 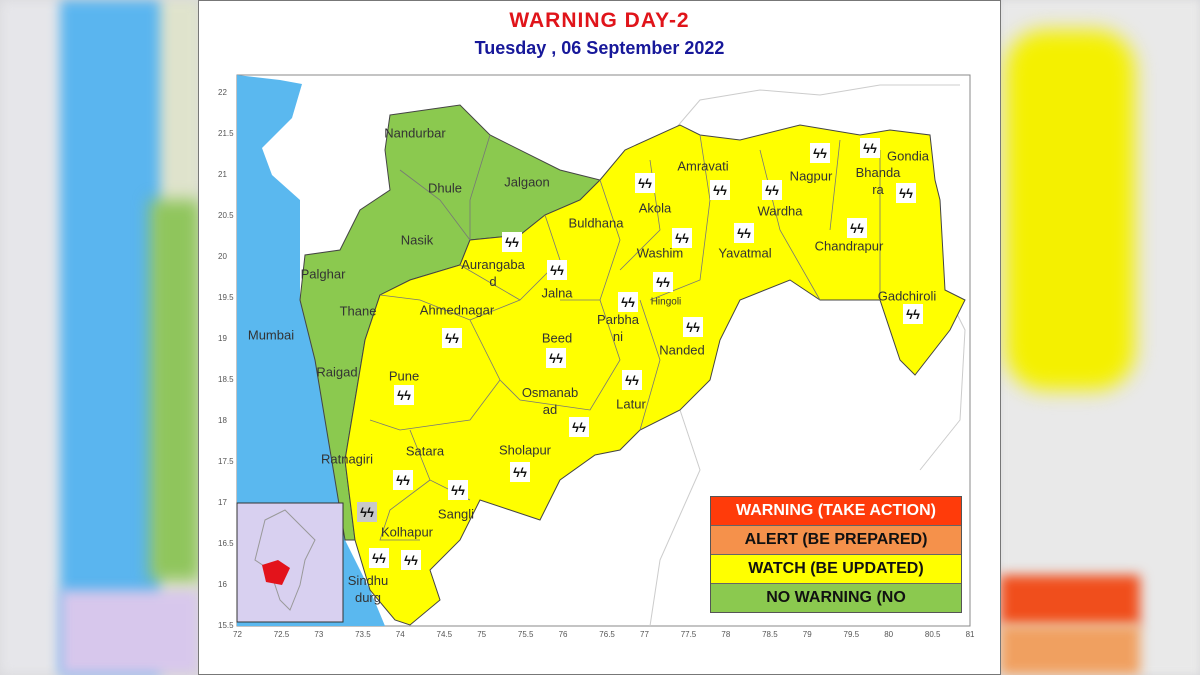 I want to click on district-label-latur: Latur, so click(x=631, y=404).